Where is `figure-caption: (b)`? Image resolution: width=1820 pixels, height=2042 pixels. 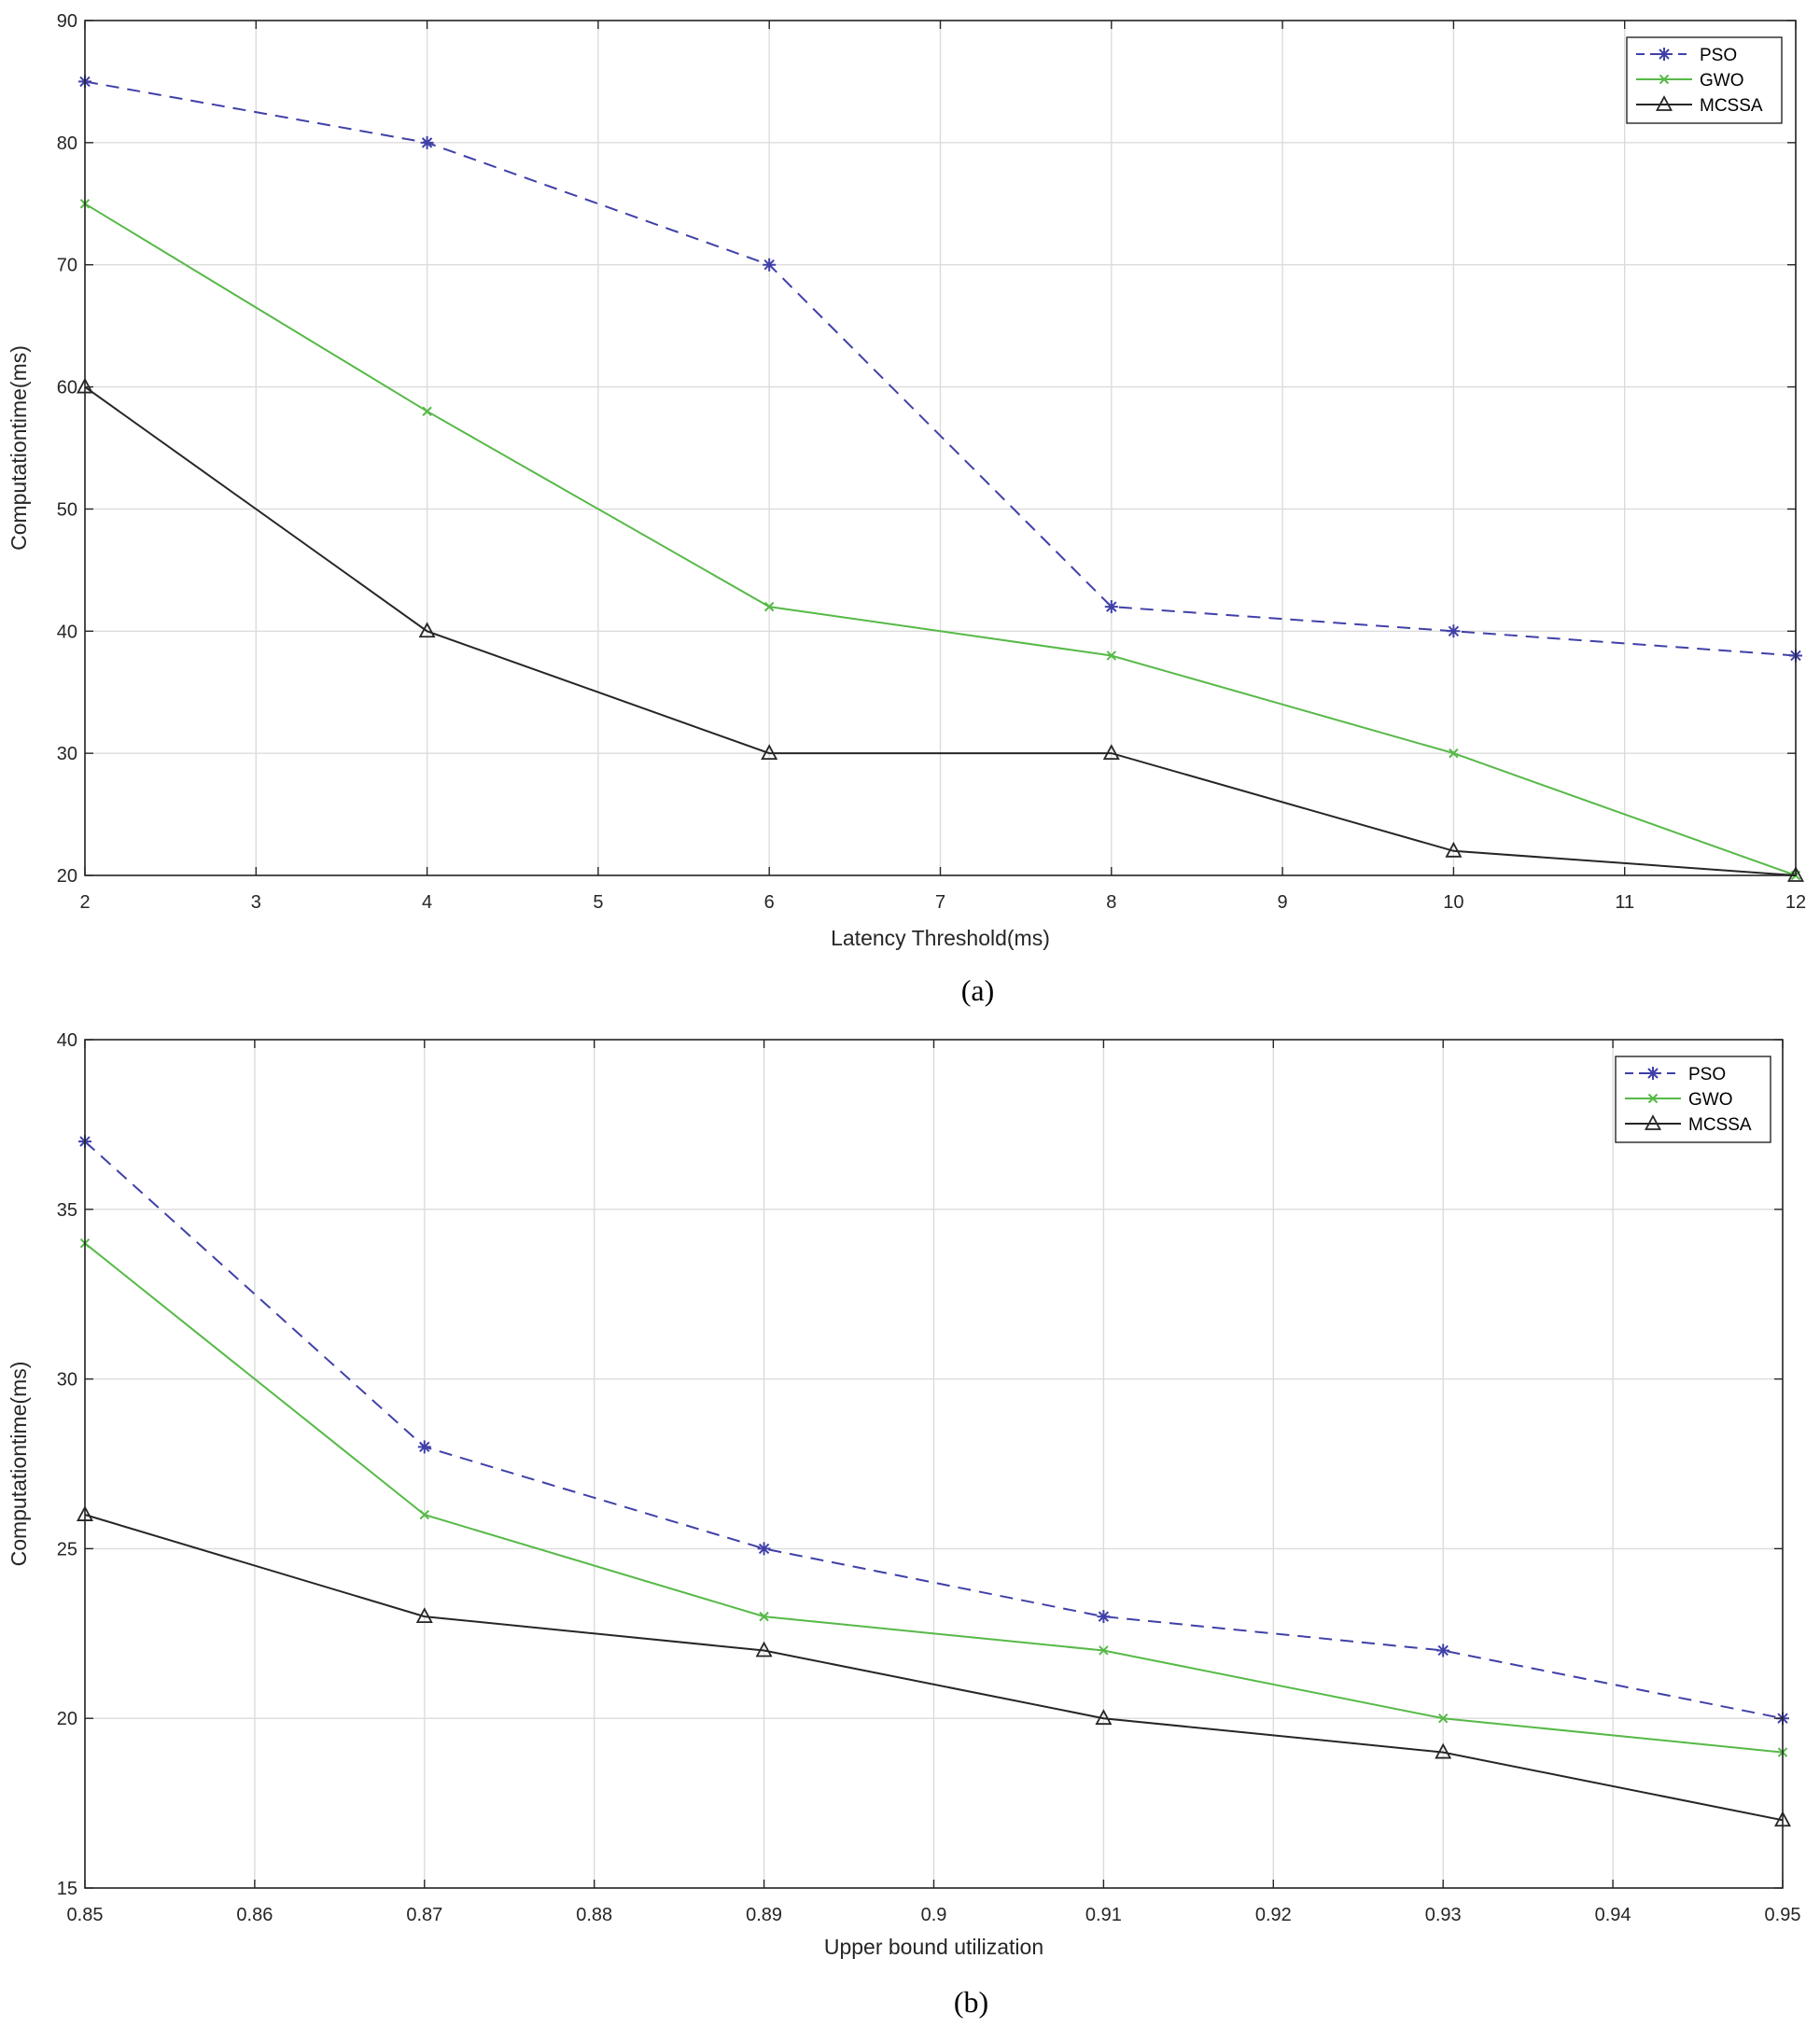 figure-caption: (b) is located at coordinates (971, 2002).